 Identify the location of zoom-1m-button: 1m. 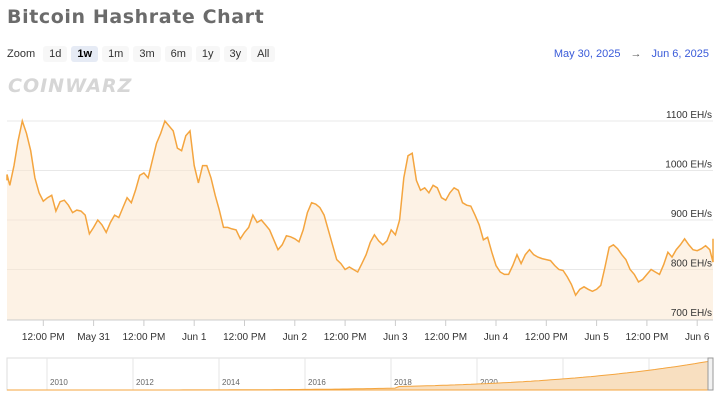
(116, 54).